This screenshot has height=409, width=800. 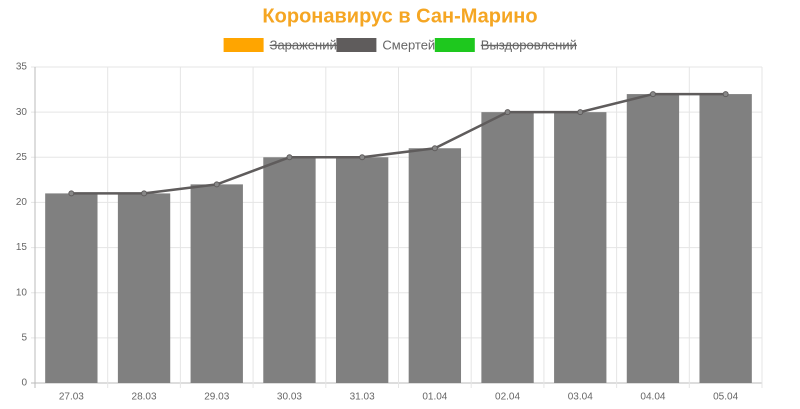 What do you see at coordinates (22, 292) in the screenshot?
I see `y-tick-label: 10` at bounding box center [22, 292].